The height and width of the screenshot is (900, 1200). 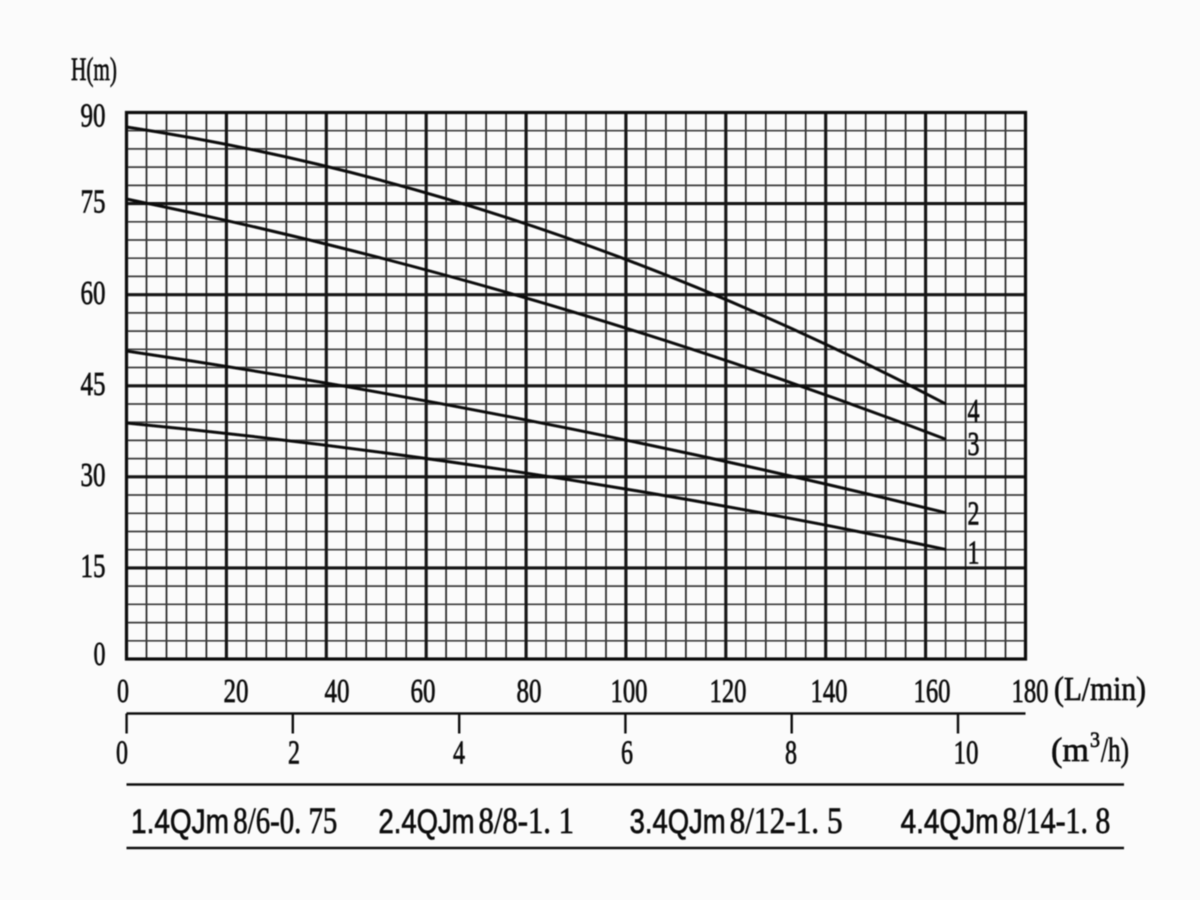 I want to click on svg-text: 45, so click(x=93, y=384).